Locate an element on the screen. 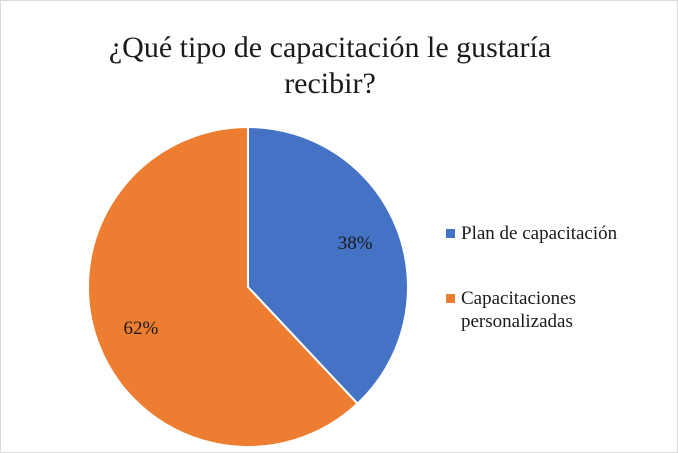 This screenshot has width=678, height=453. legend-label: Capacitaciones personalizadas is located at coordinates (519, 310).